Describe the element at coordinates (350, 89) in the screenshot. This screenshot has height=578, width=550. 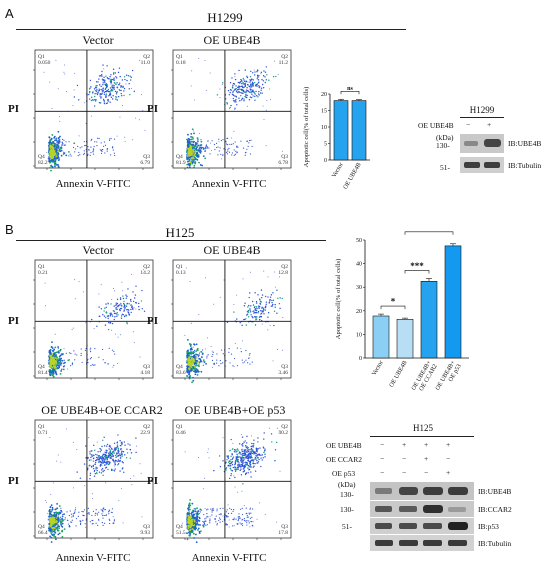
I see `significance-label: ns` at that location.